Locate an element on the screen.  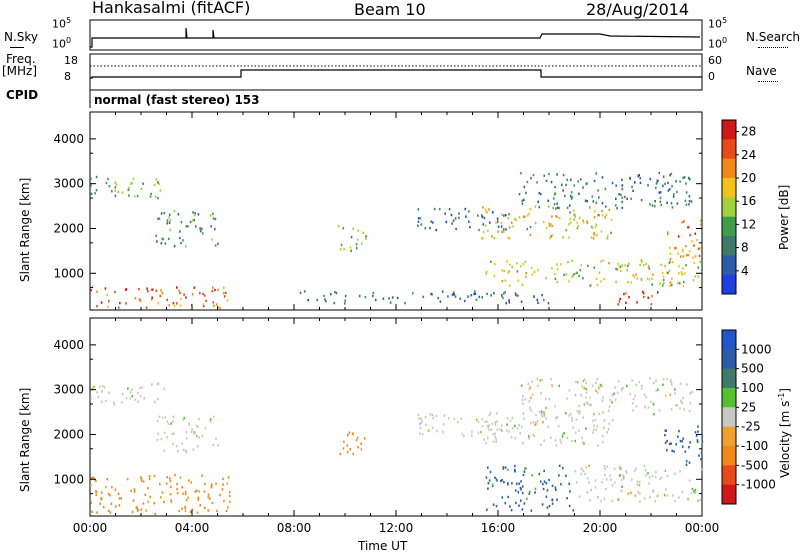
velocity-colorbar-tick-label: -1000 is located at coordinates (758, 485).